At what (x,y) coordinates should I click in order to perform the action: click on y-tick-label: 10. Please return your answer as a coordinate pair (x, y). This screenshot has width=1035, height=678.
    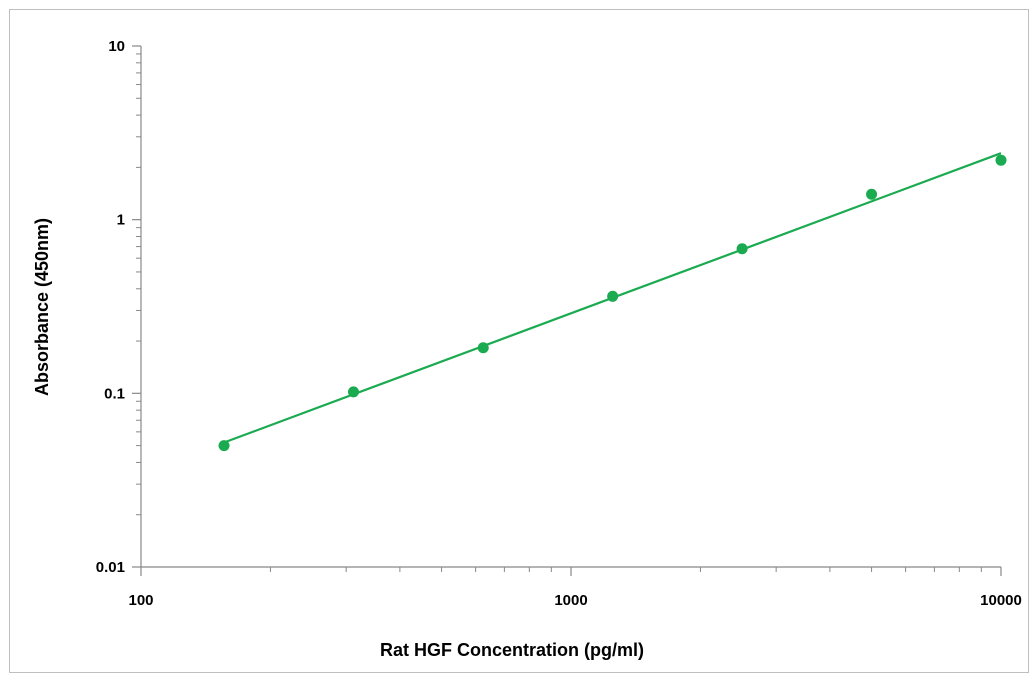
    Looking at the image, I should click on (116, 46).